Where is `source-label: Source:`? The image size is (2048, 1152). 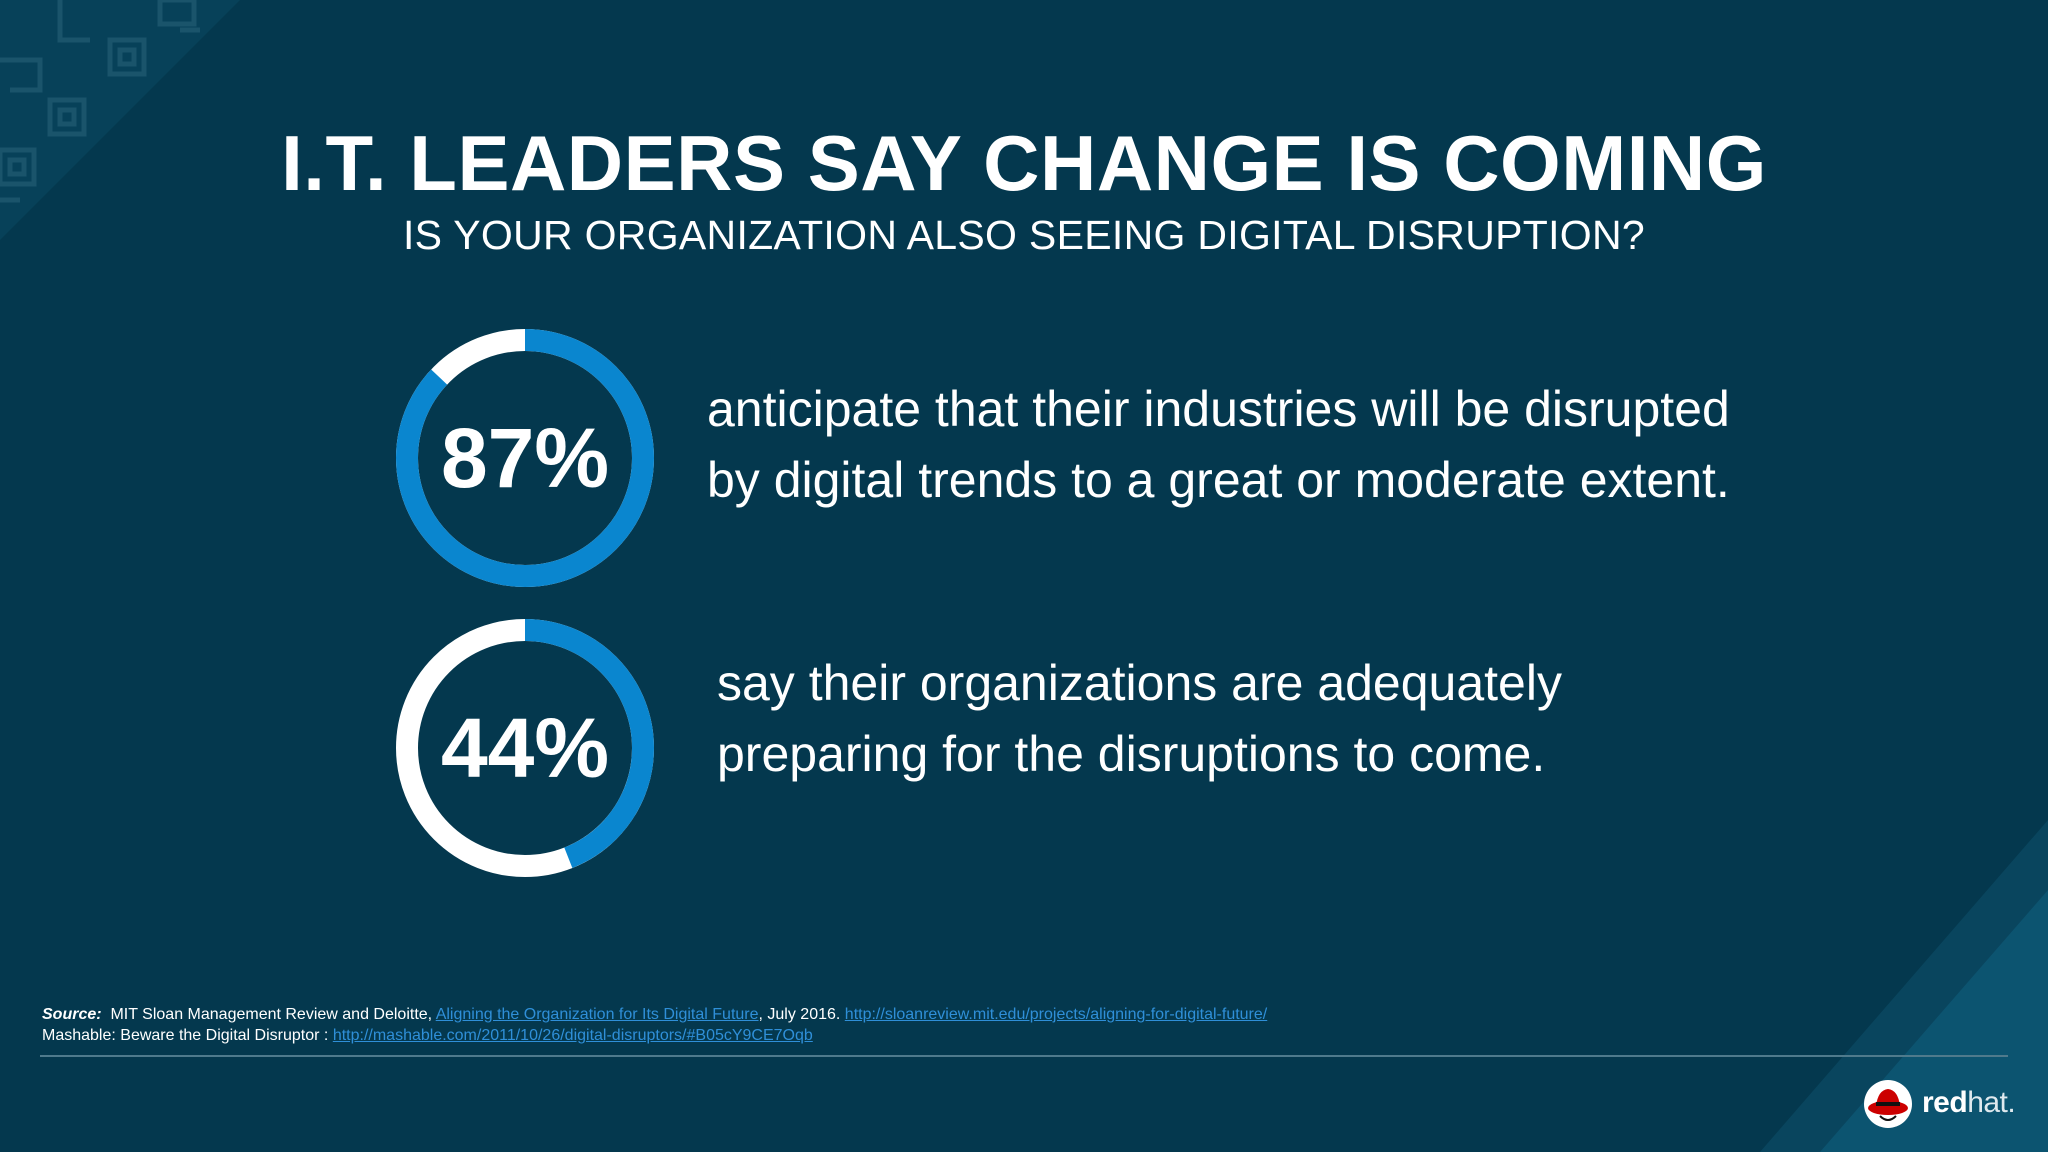 source-label: Source: is located at coordinates (72, 1014).